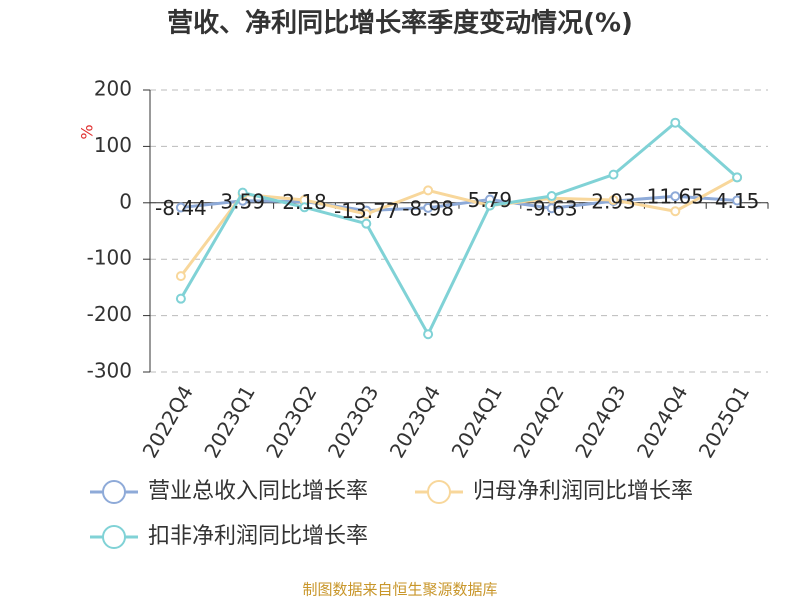  What do you see at coordinates (353, 421) in the screenshot?
I see `x-tick-label: 2023Q3` at bounding box center [353, 421].